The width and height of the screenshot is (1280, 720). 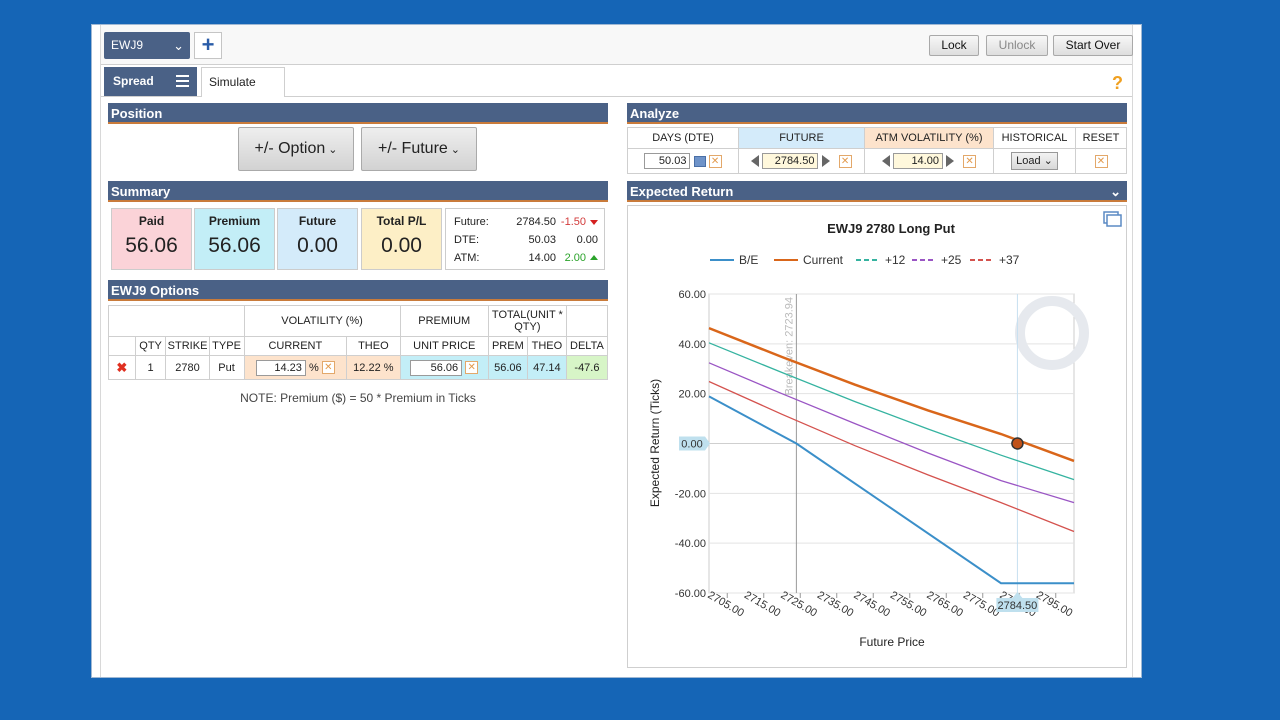 What do you see at coordinates (526, 240) in the screenshot?
I see `detail-dte-row: DTE: 50.03 0.00` at bounding box center [526, 240].